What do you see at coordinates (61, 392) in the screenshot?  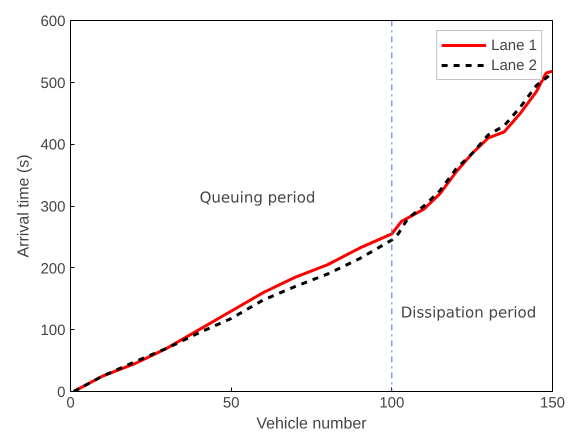 I see `y-tick-label: 0` at bounding box center [61, 392].